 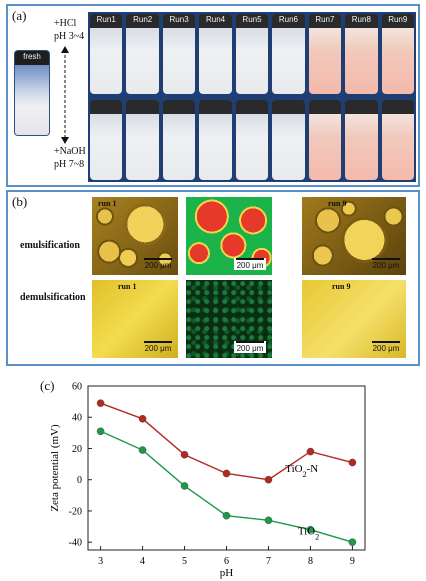 What do you see at coordinates (142, 54) in the screenshot?
I see `vial-run2-acid: Run2` at bounding box center [142, 54].